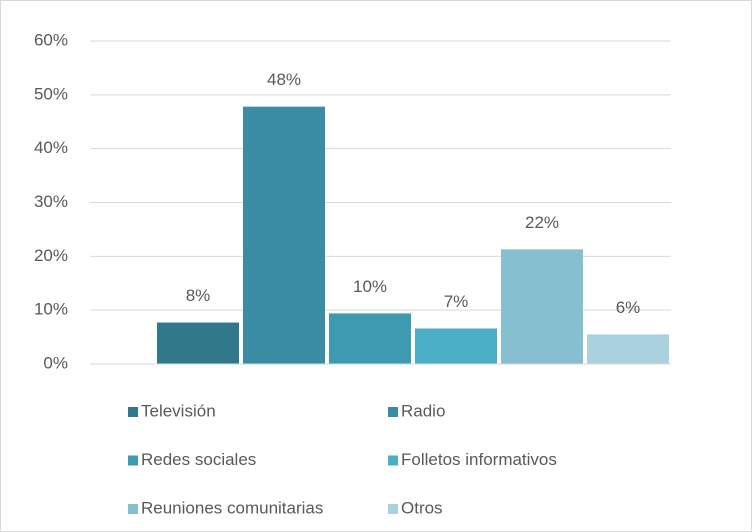 The image size is (752, 532). What do you see at coordinates (51, 255) in the screenshot?
I see `y-tick-label: 20%` at bounding box center [51, 255].